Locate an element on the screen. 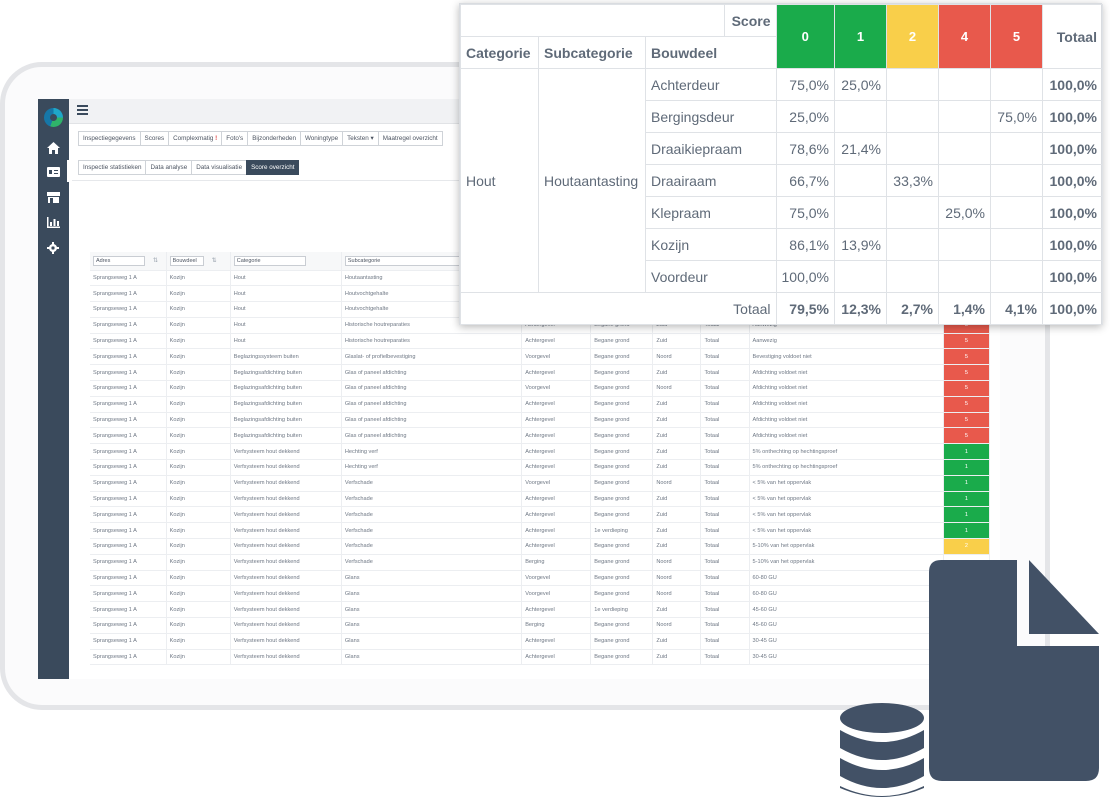 This screenshot has height=804, width=1110. id-card-icon is located at coordinates (53, 173).